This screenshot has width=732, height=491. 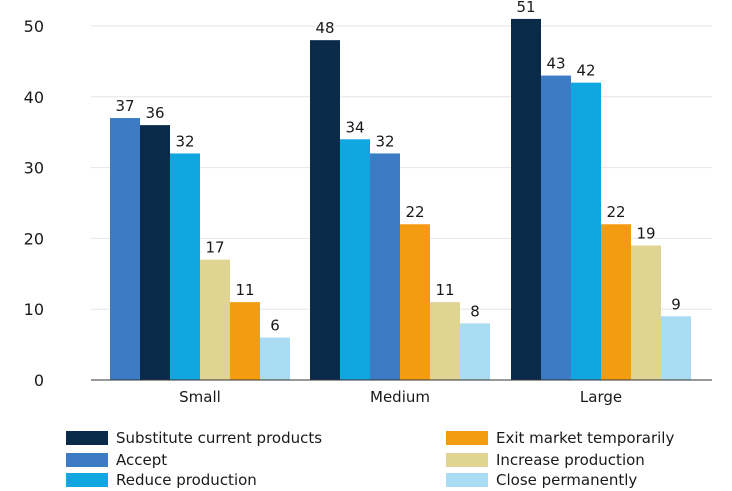 I want to click on data-label-reduce-medium: 34, so click(x=354, y=127).